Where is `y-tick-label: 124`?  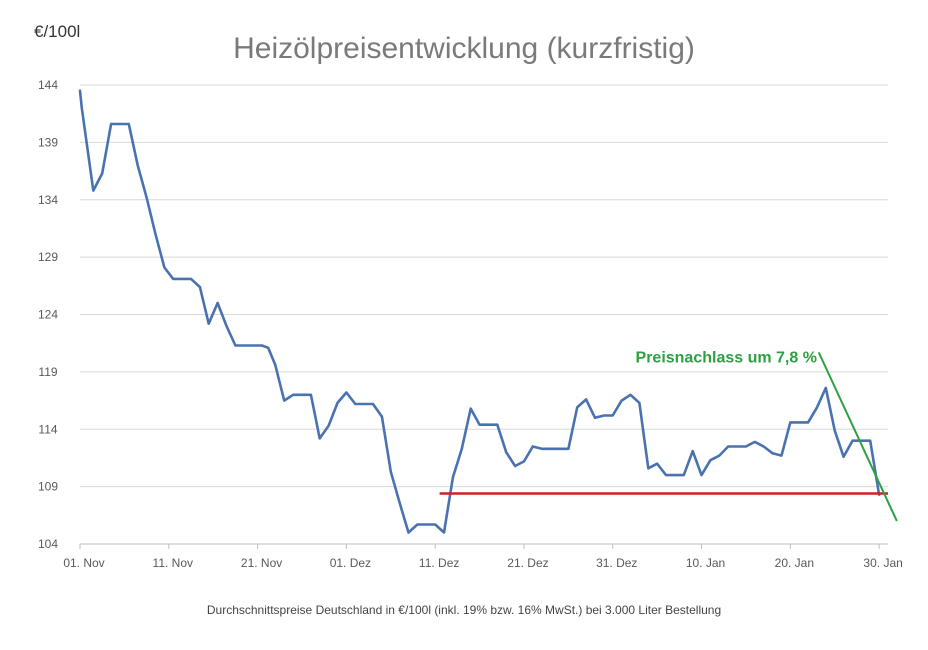 y-tick-label: 124 is located at coordinates (48, 315).